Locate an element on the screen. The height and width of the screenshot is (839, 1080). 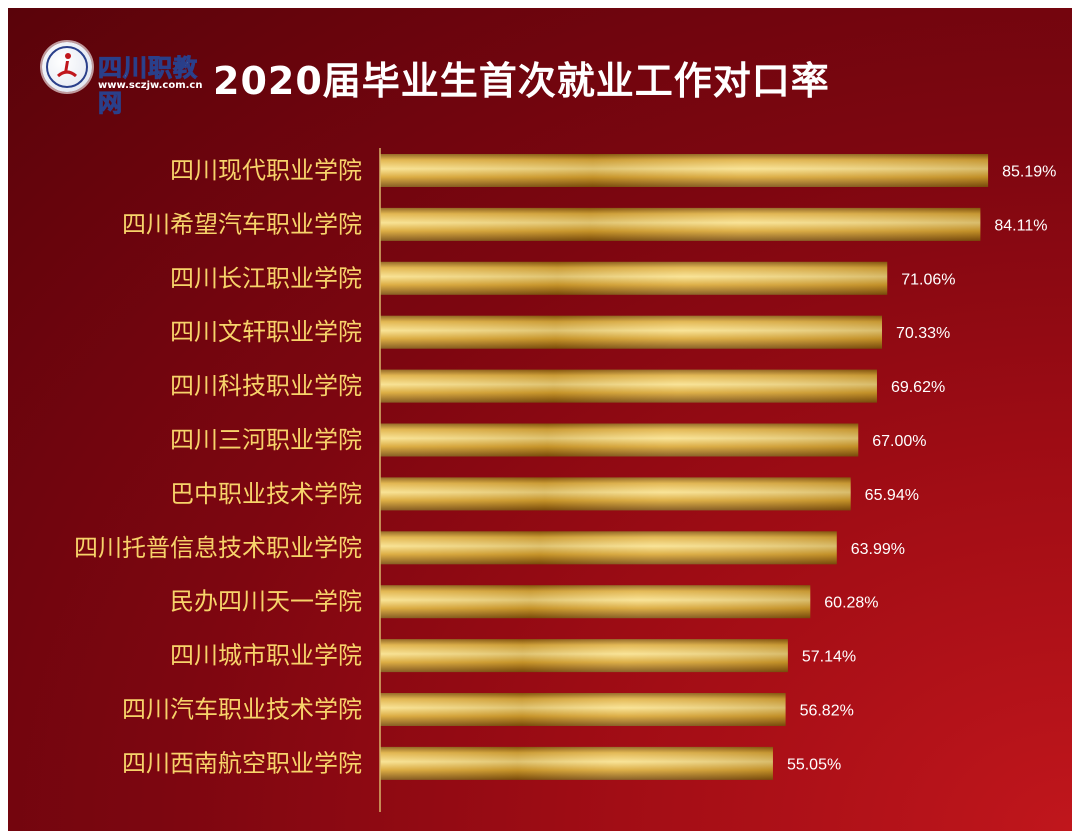
logo-text: 四川职教网 is located at coordinates (148, 86).